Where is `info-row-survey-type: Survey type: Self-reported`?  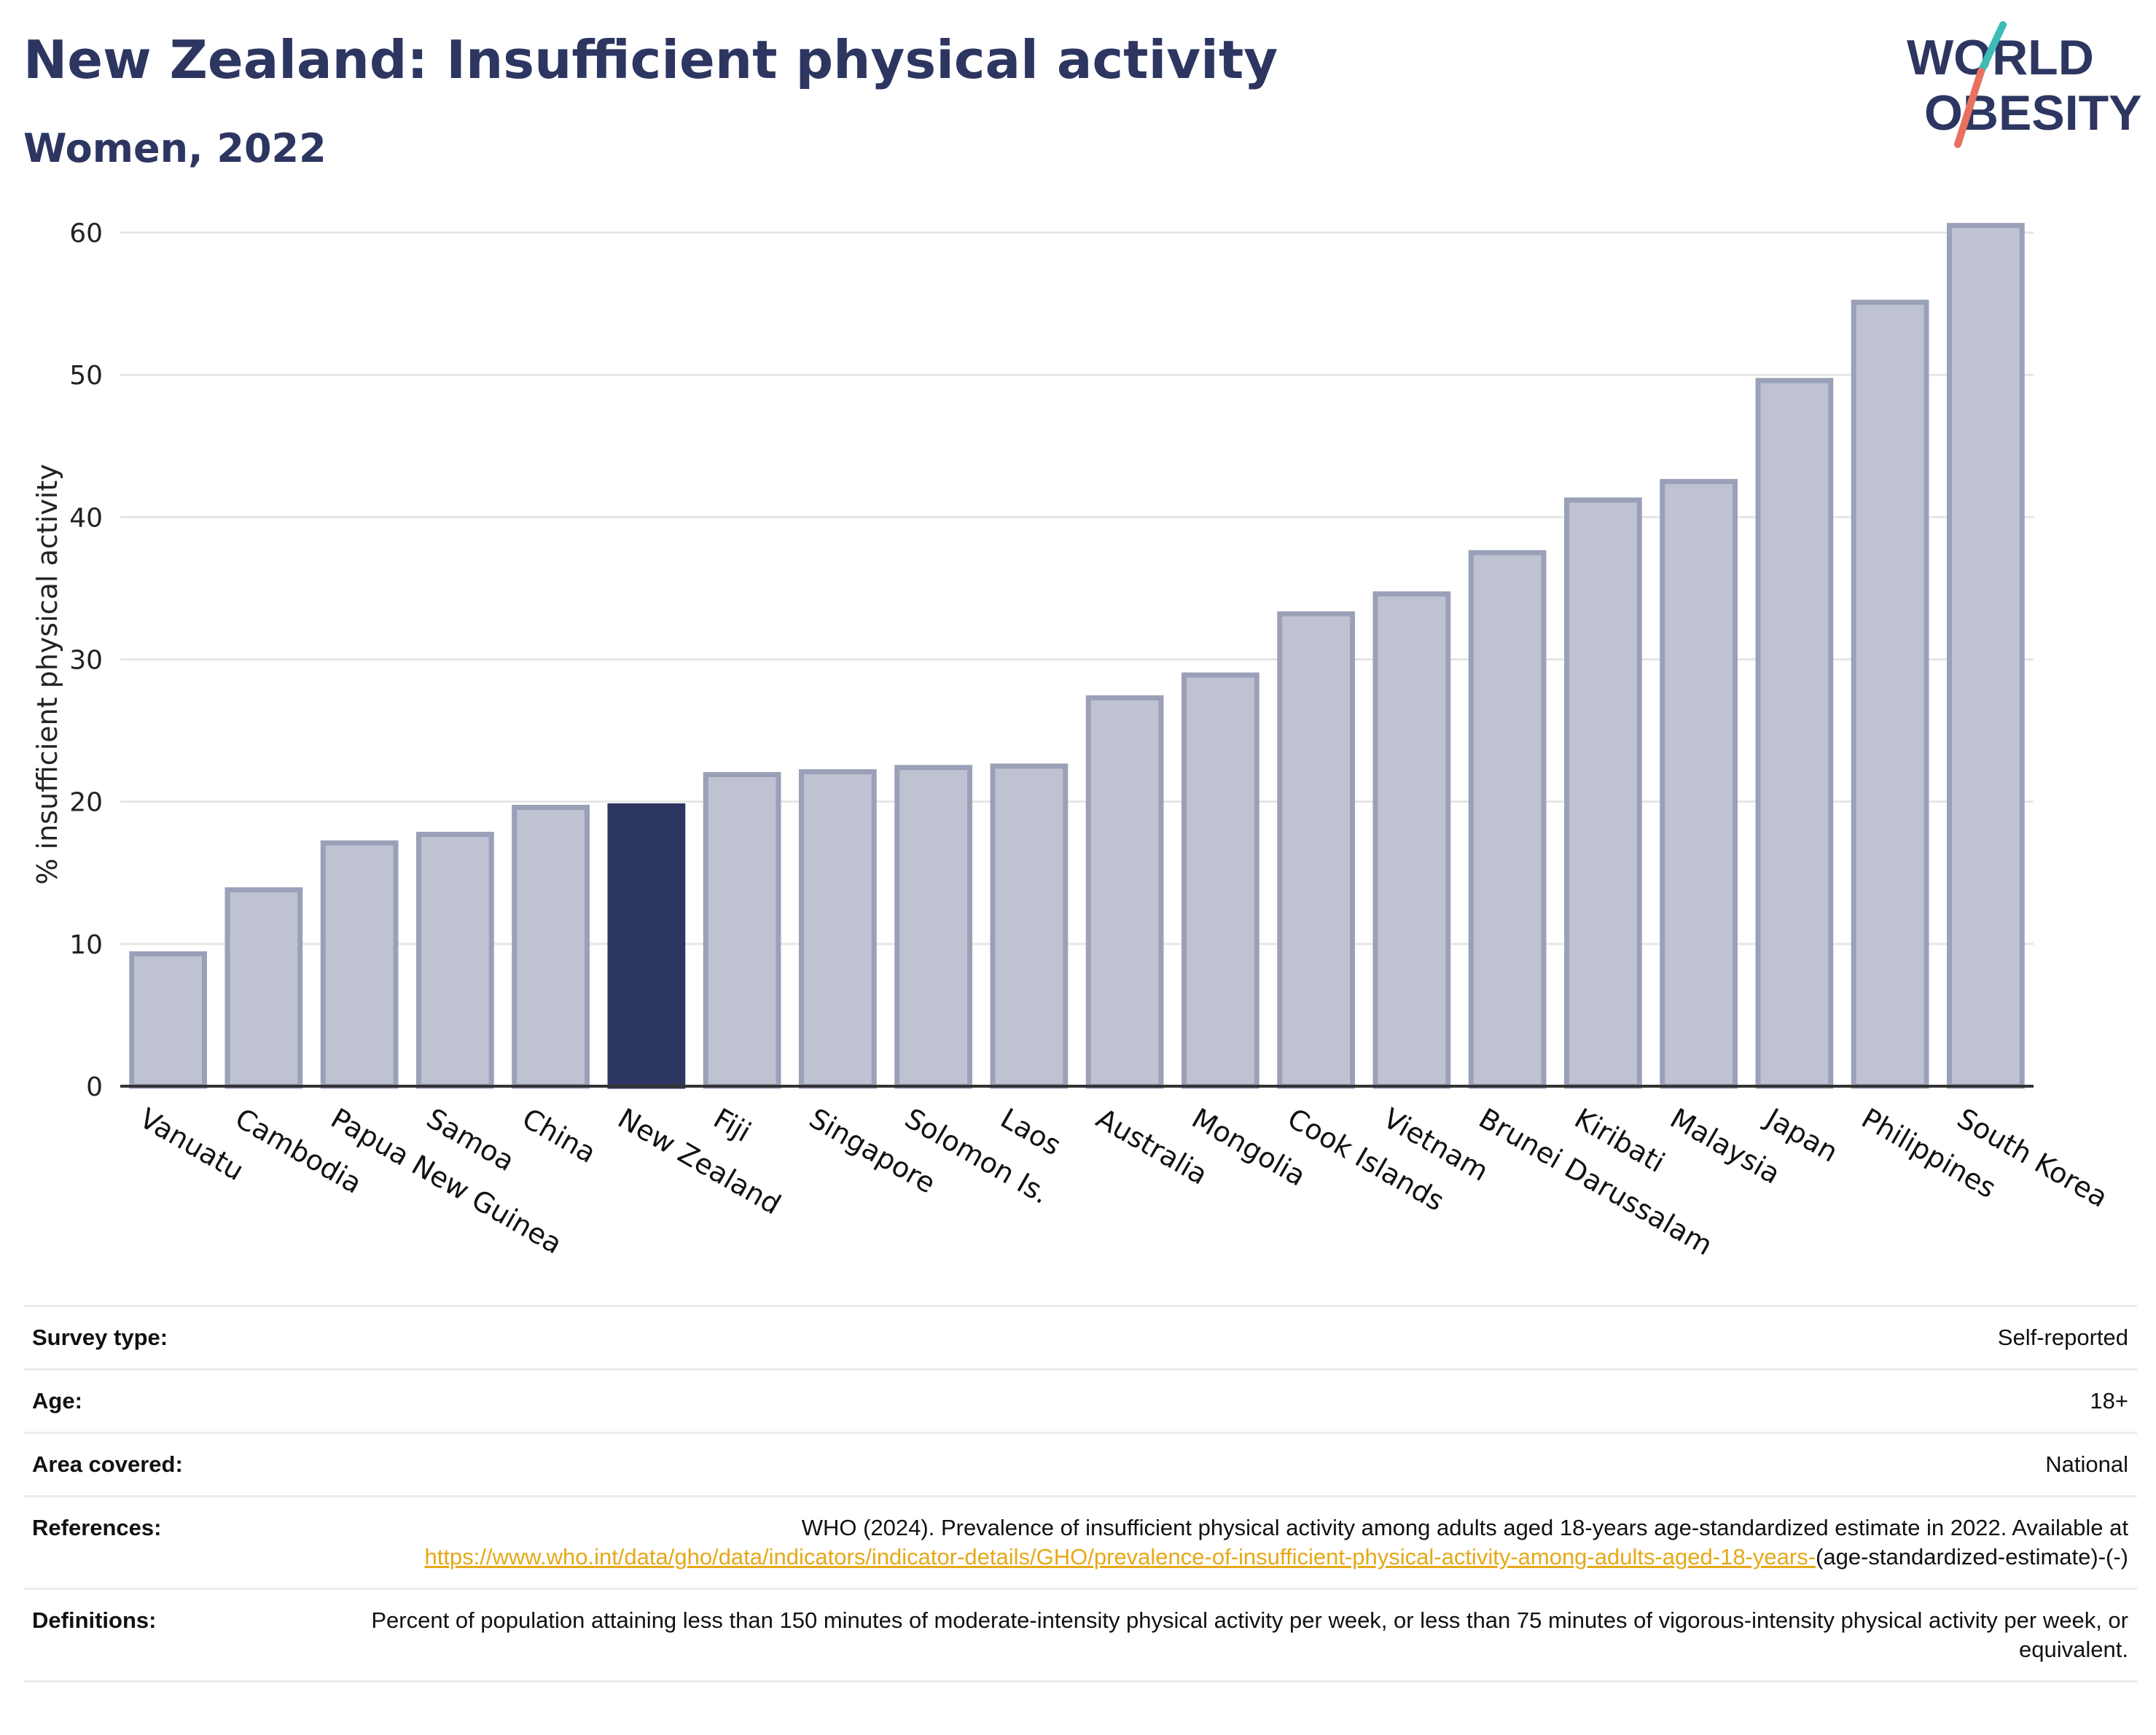 info-row-survey-type: Survey type: Self-reported is located at coordinates (1080, 1338).